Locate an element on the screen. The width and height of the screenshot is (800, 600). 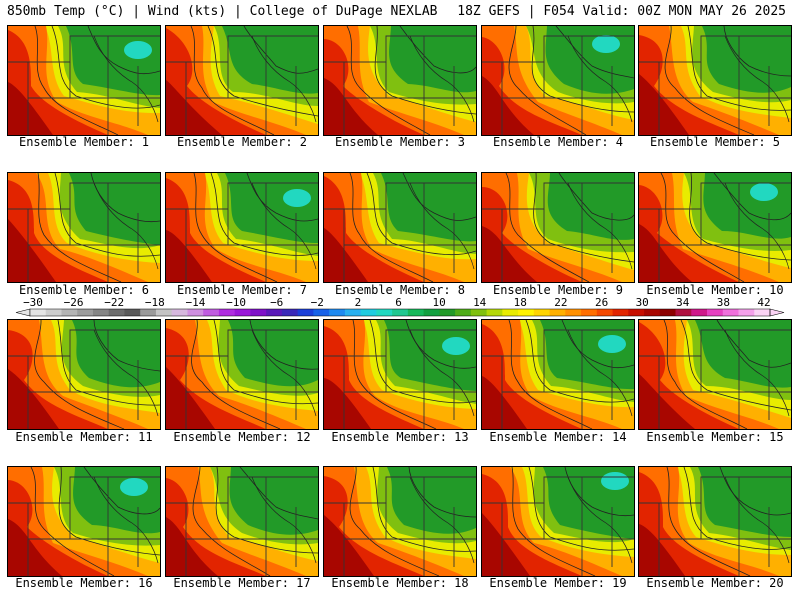
colorbar-tick-label: 2 is located at coordinates (358, 302).